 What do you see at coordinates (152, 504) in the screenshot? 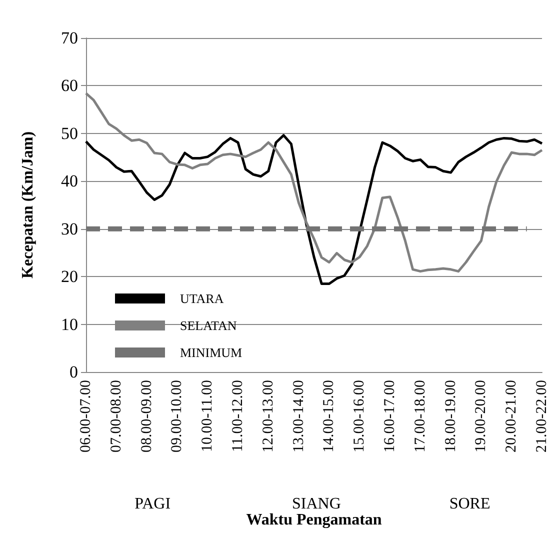
I see `text: PAGI` at bounding box center [152, 504].